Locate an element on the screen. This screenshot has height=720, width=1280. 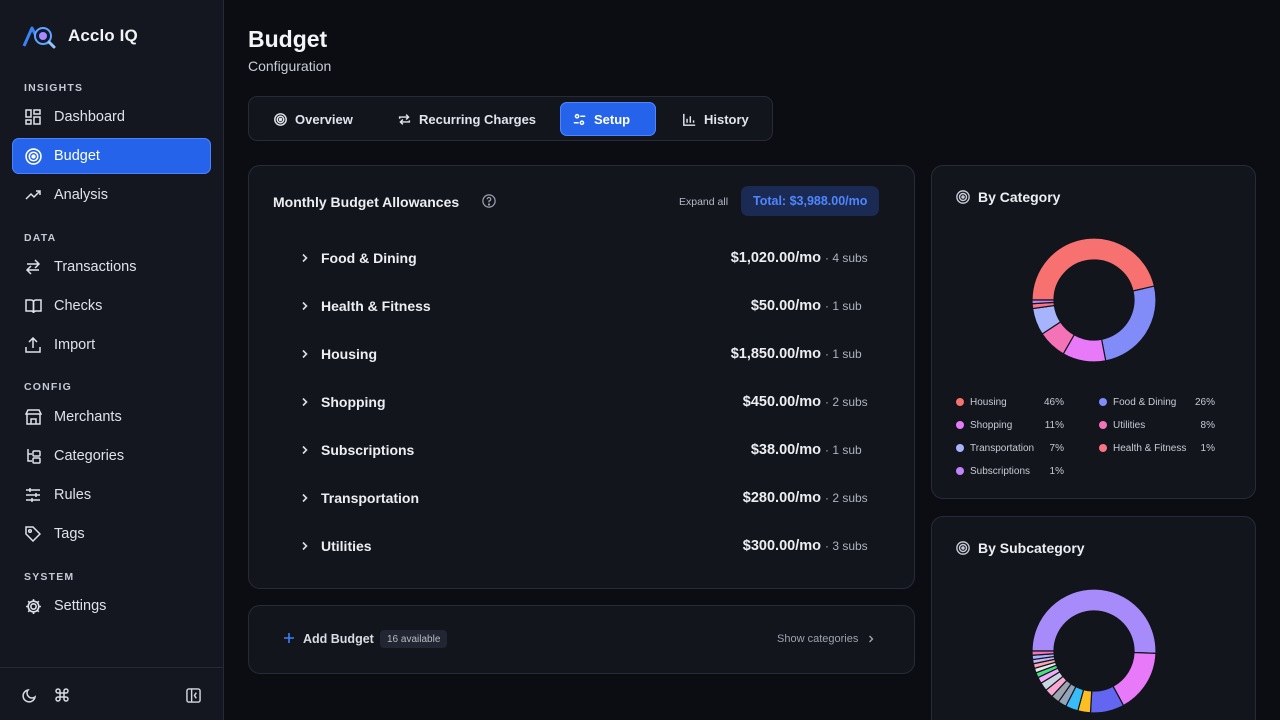
category-donut-chart is located at coordinates (1094, 300).